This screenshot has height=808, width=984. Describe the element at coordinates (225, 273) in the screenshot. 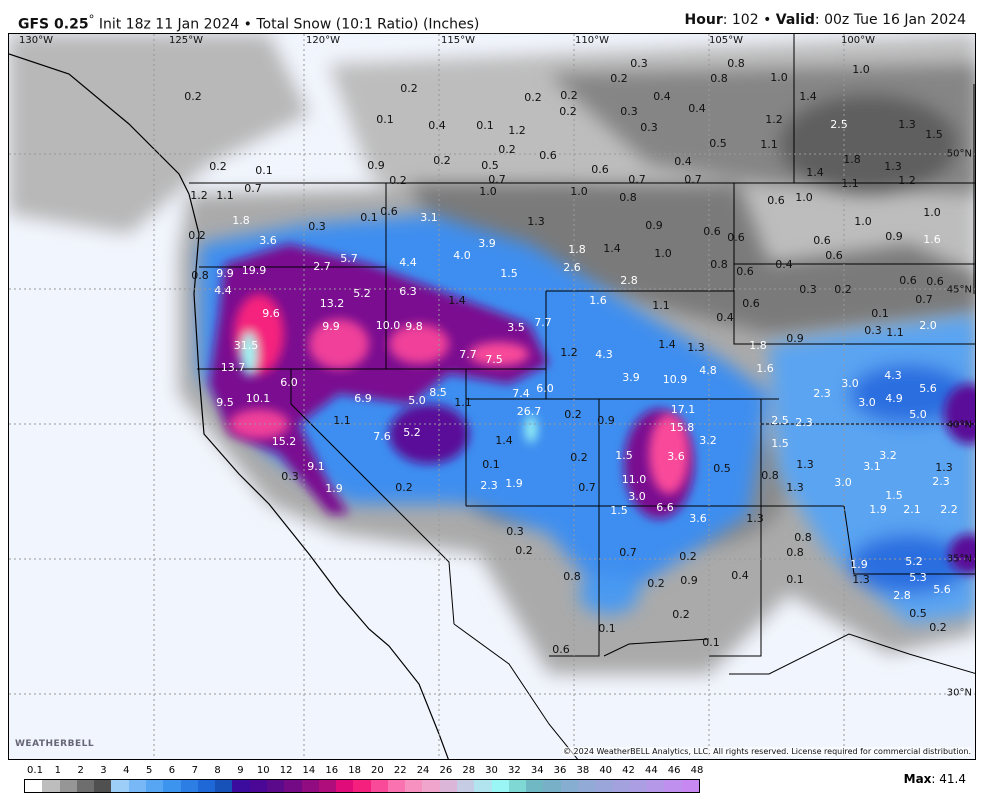

I see `snowfall-value: 9.9` at that location.